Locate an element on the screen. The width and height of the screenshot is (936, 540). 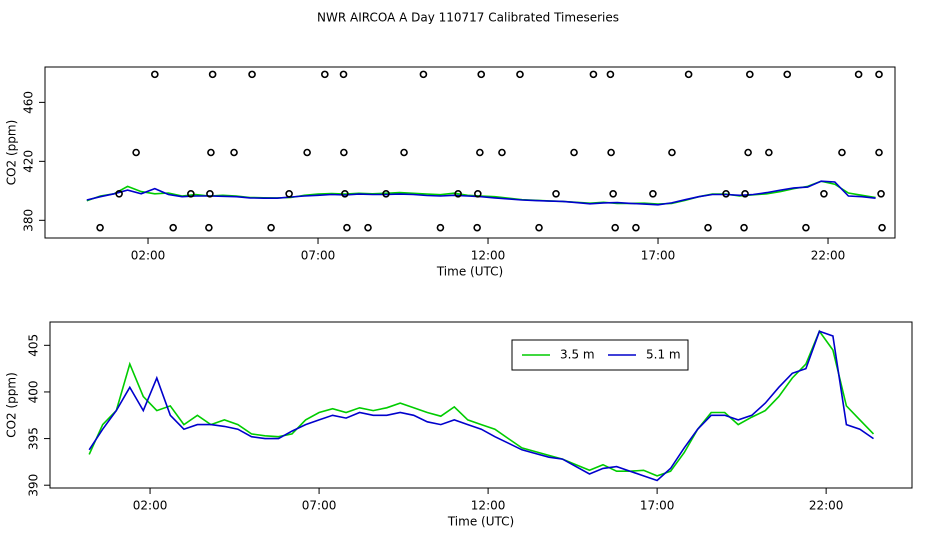
y-tick-label: 400 is located at coordinates (34, 391).